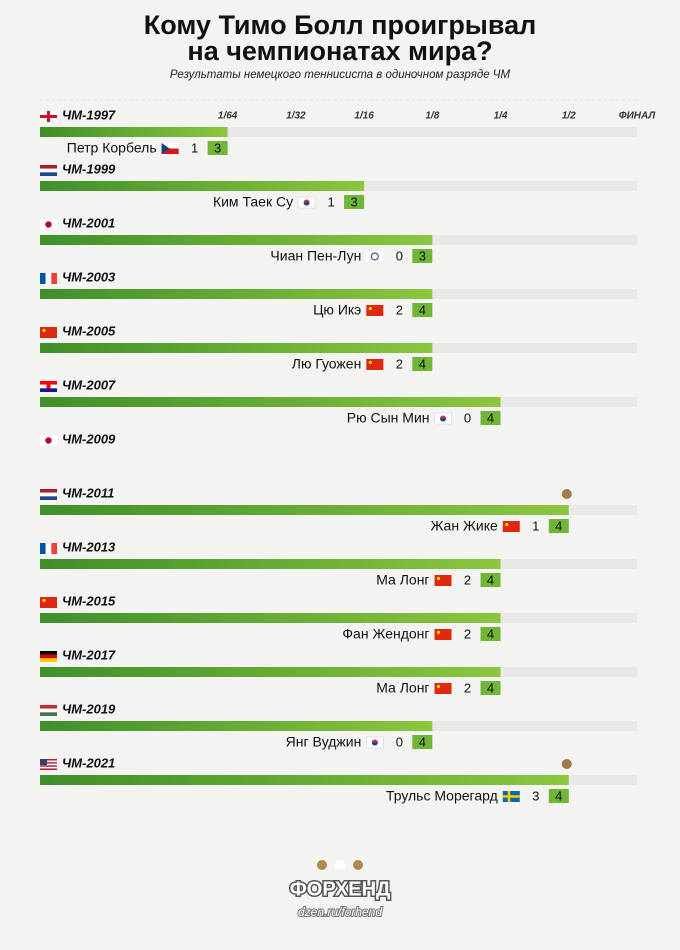 The image size is (680, 950). Describe the element at coordinates (228, 116) in the screenshot. I see `x-tick-label: 1/64` at that location.